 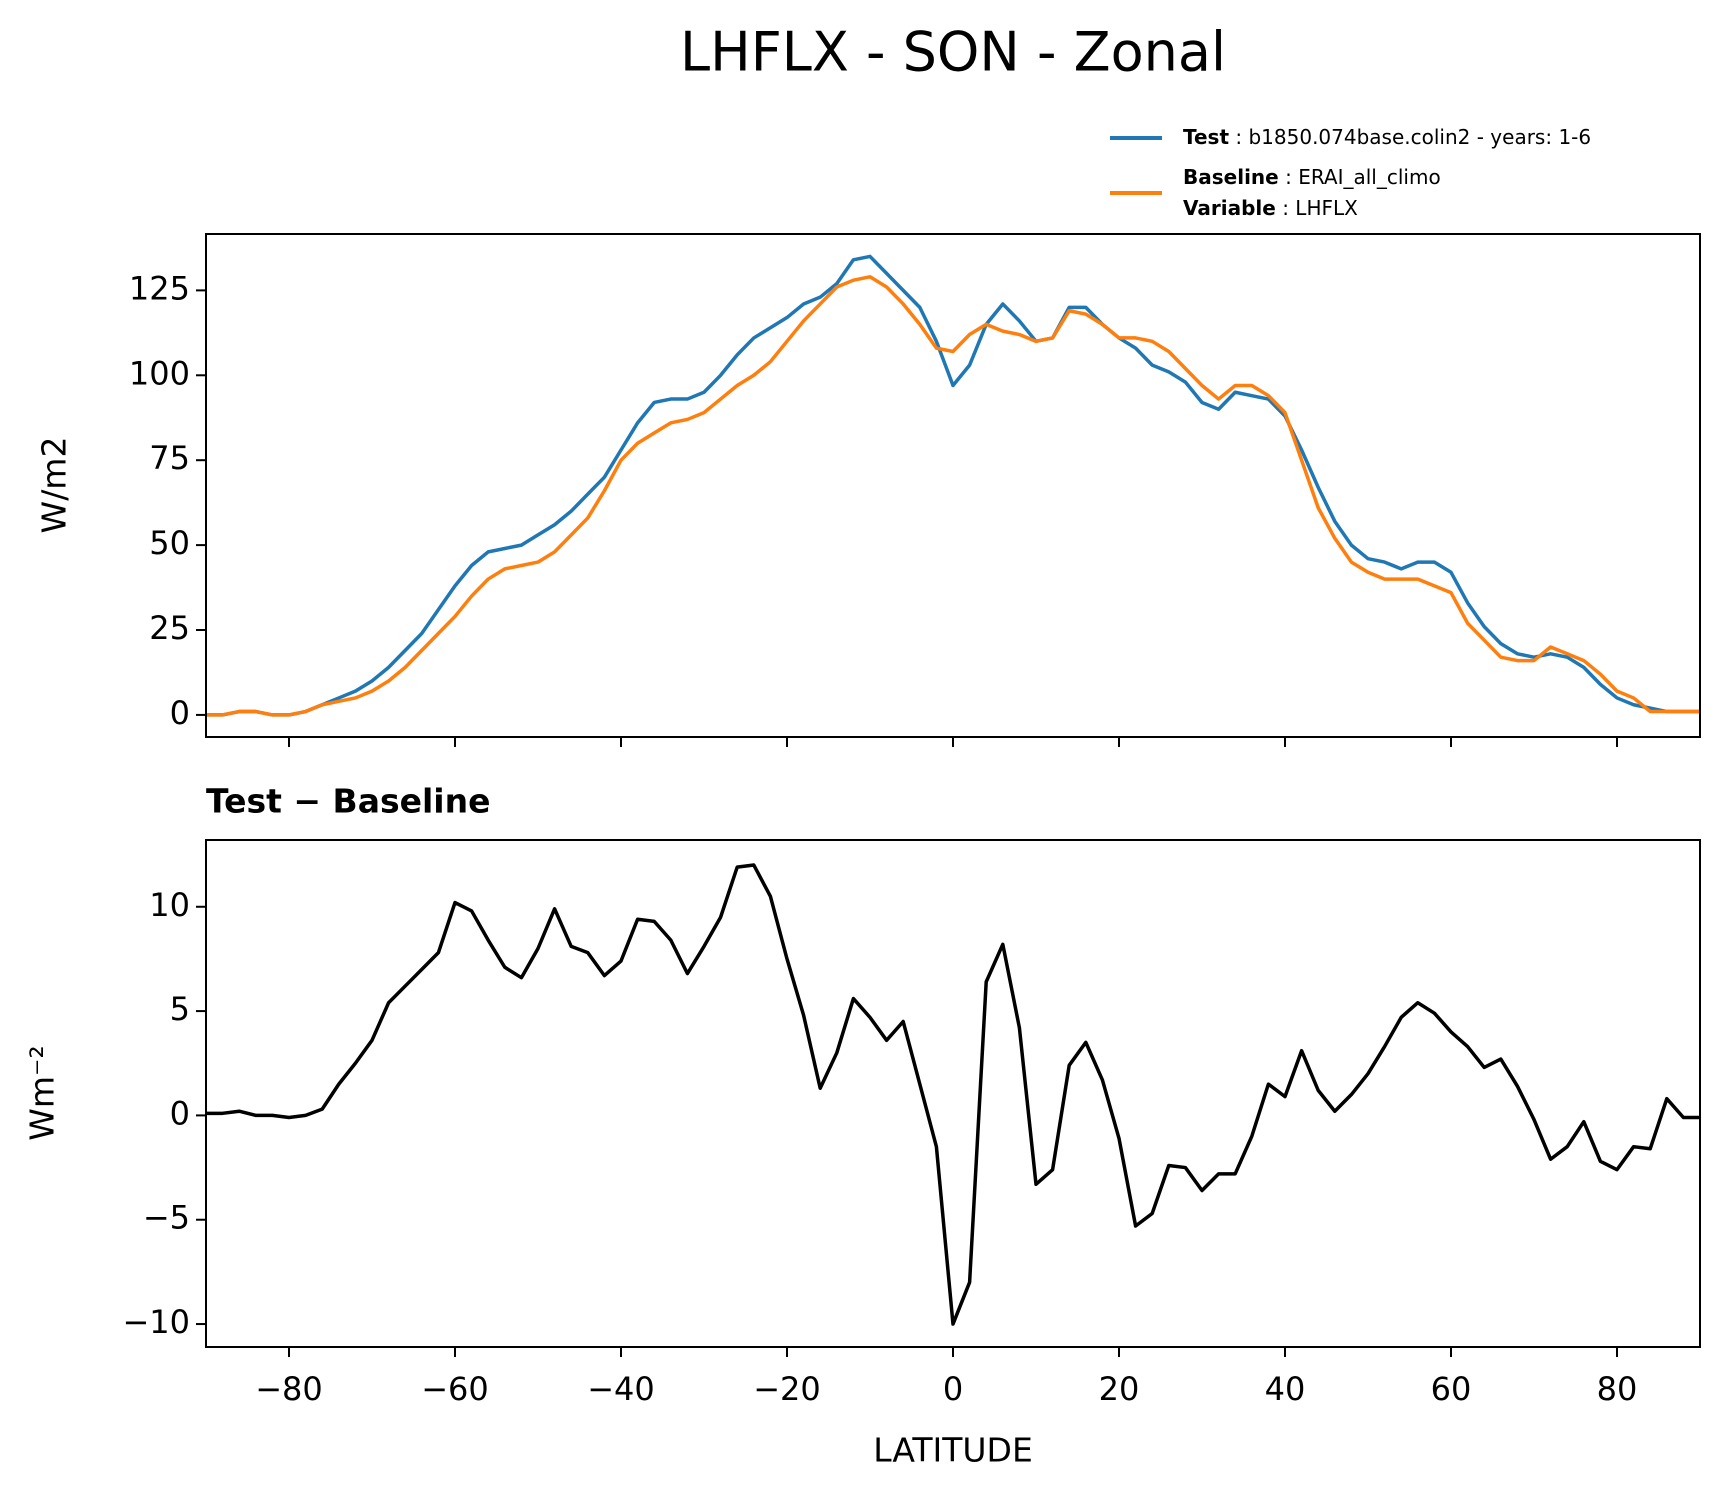 What do you see at coordinates (1387, 137) in the screenshot?
I see `legend-entry: Test : b1850.074base.colin2 - years: 1-6` at bounding box center [1387, 137].